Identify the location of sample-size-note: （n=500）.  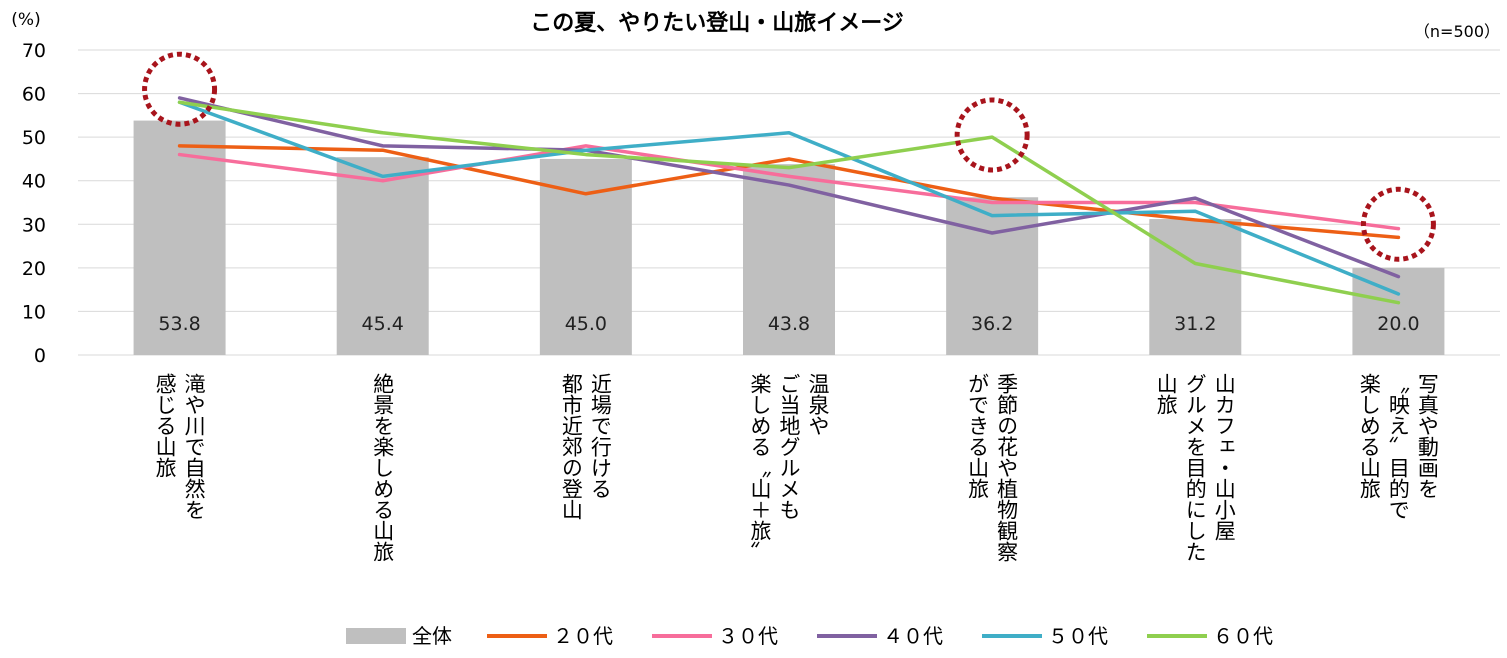
(1457, 31).